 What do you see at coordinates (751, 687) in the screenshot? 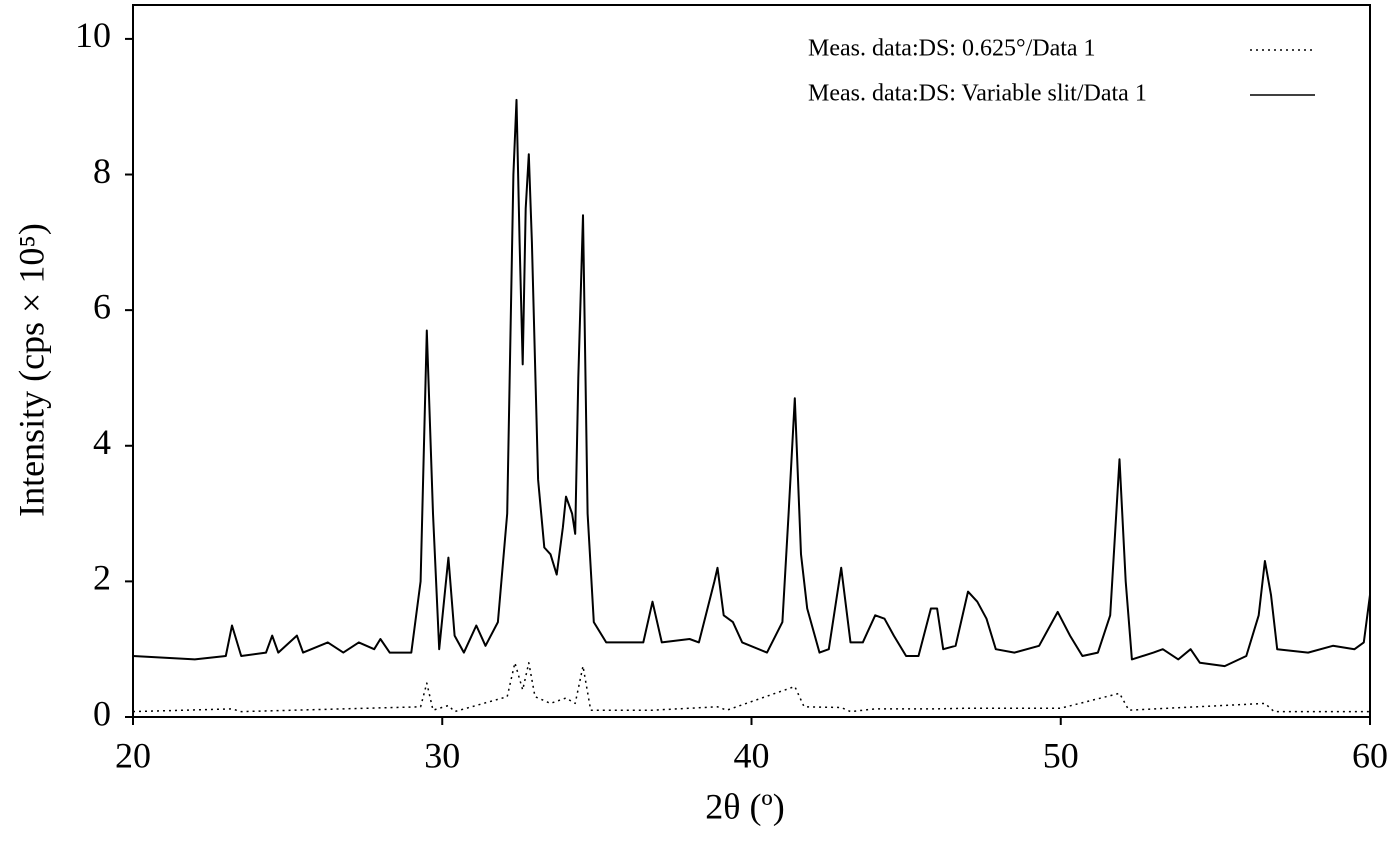
I see `series-line` at bounding box center [751, 687].